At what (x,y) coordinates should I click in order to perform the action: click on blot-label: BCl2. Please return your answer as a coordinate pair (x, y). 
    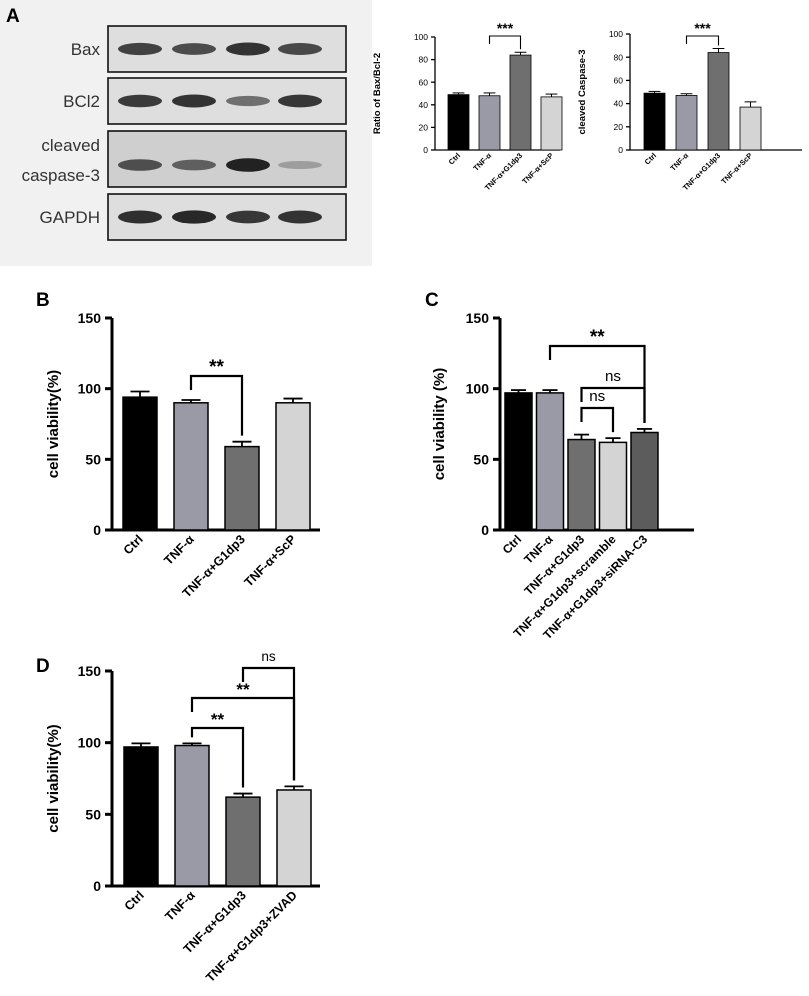
    Looking at the image, I should click on (81, 101).